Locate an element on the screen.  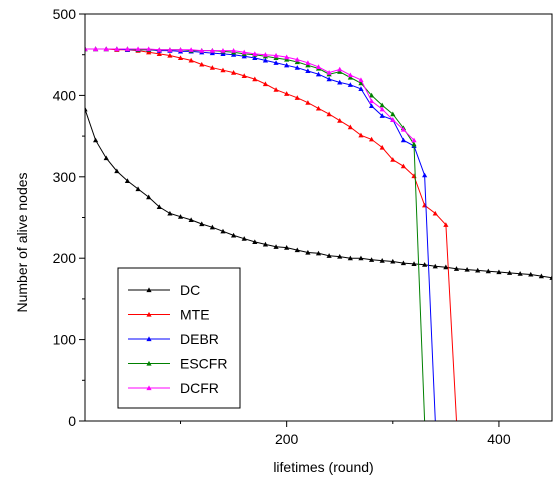
x-axis-title: lifetimes (round) is located at coordinates (323, 467).